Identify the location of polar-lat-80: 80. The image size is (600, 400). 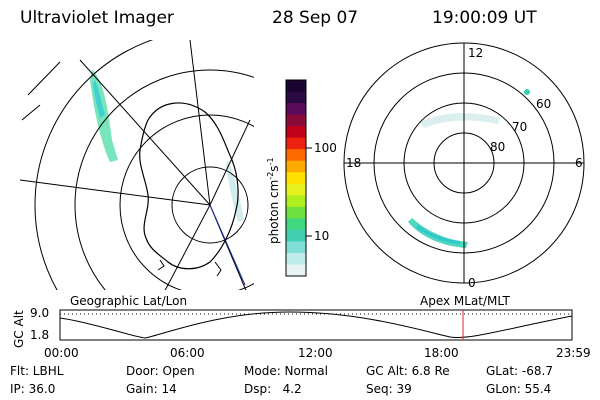
(497, 147).